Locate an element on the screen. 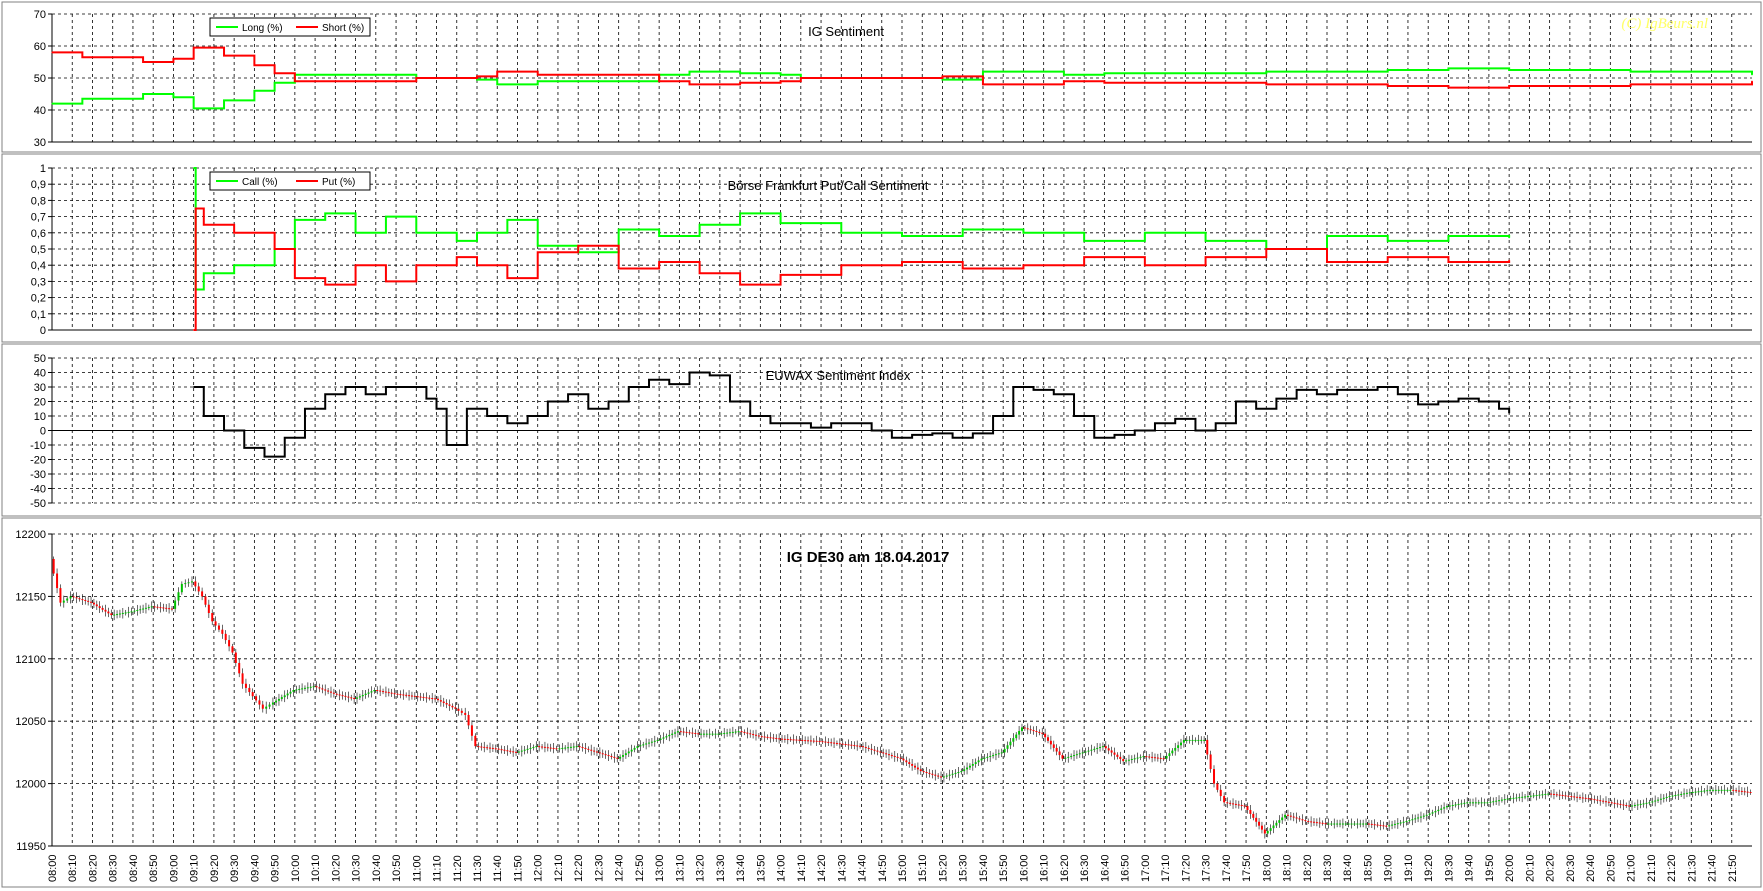 The image size is (1763, 891). y-tick-label: 60 is located at coordinates (40, 47).